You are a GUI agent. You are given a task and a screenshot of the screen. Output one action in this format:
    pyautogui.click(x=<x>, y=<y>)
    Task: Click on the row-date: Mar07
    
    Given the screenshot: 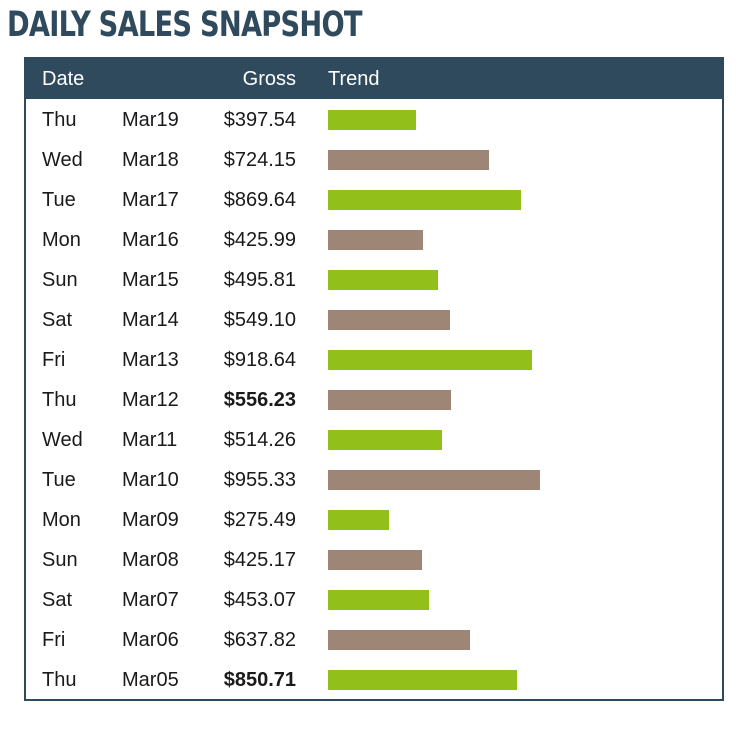 What is the action you would take?
    pyautogui.click(x=150, y=600)
    